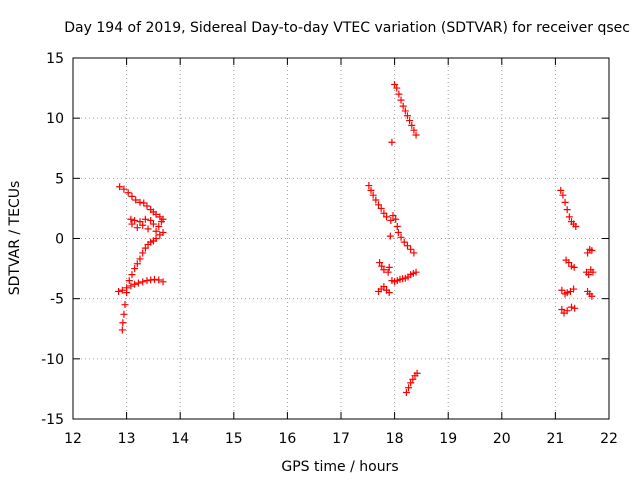 Image resolution: width=640 pixels, height=480 pixels. What do you see at coordinates (448, 439) in the screenshot?
I see `x-tick-label: 19` at bounding box center [448, 439].